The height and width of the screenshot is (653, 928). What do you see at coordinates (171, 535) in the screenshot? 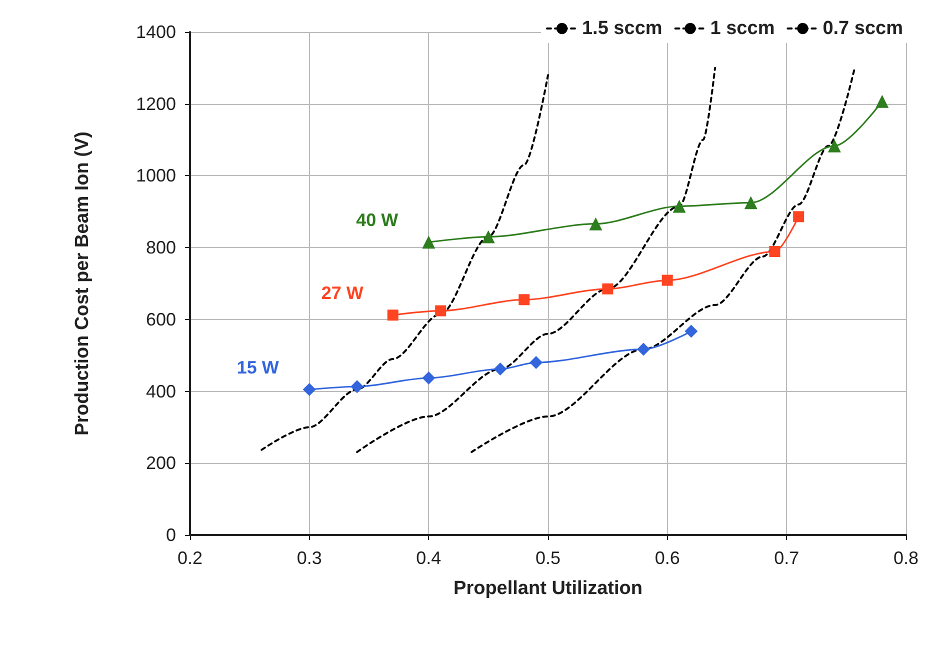
I see `y-tick-label: 0` at bounding box center [171, 535].